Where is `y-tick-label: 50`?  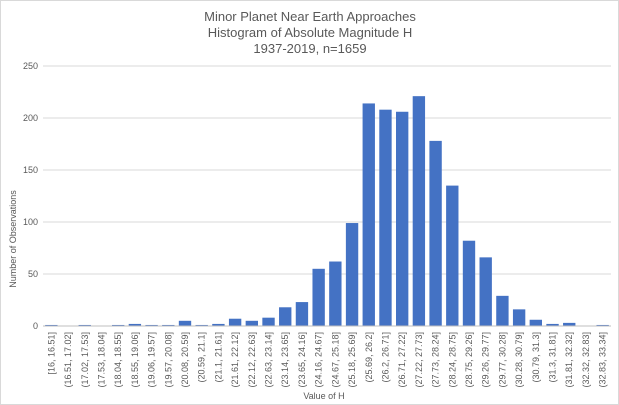 y-tick-label: 50 is located at coordinates (33, 274).